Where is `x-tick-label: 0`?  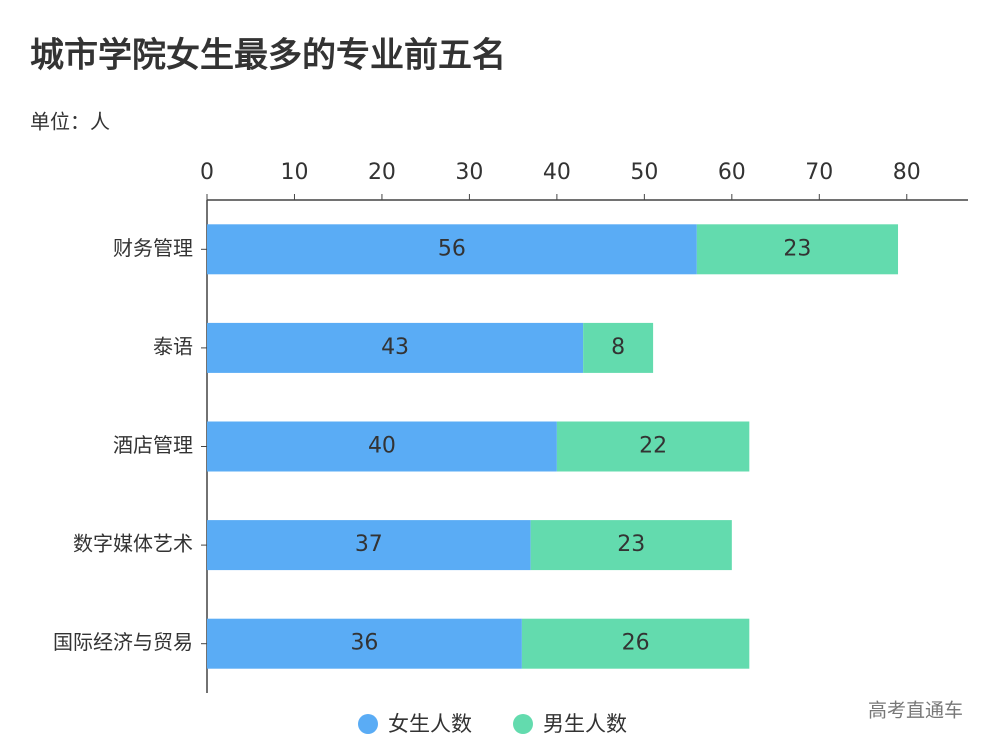 x-tick-label: 0 is located at coordinates (207, 172).